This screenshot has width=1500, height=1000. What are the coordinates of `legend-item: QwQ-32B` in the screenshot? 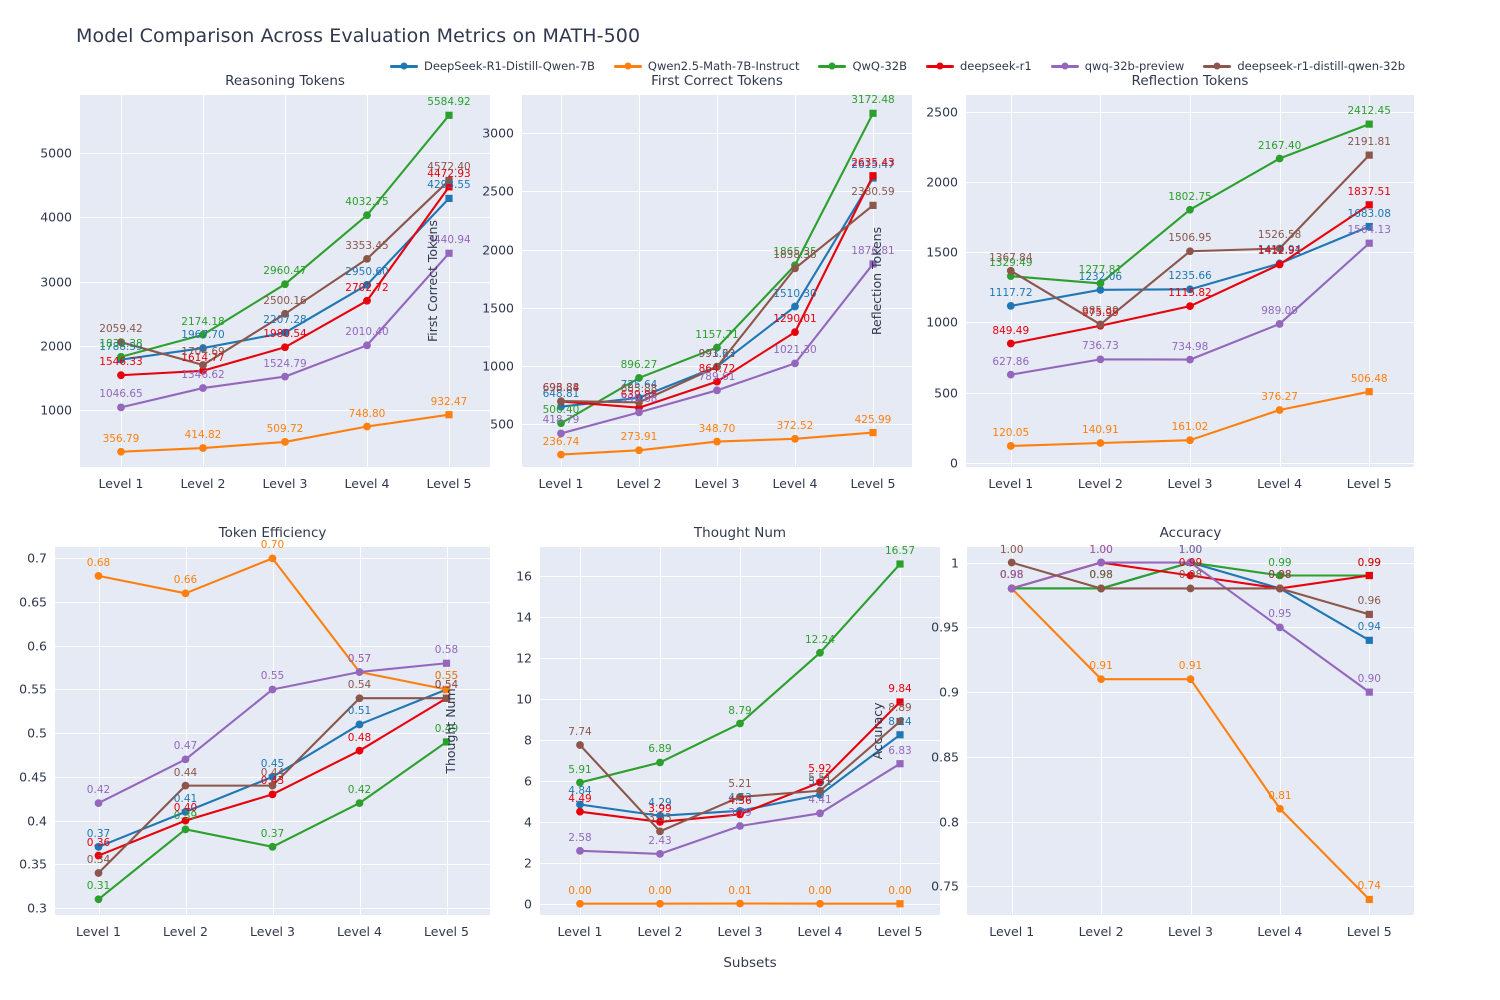 It's located at (862, 66).